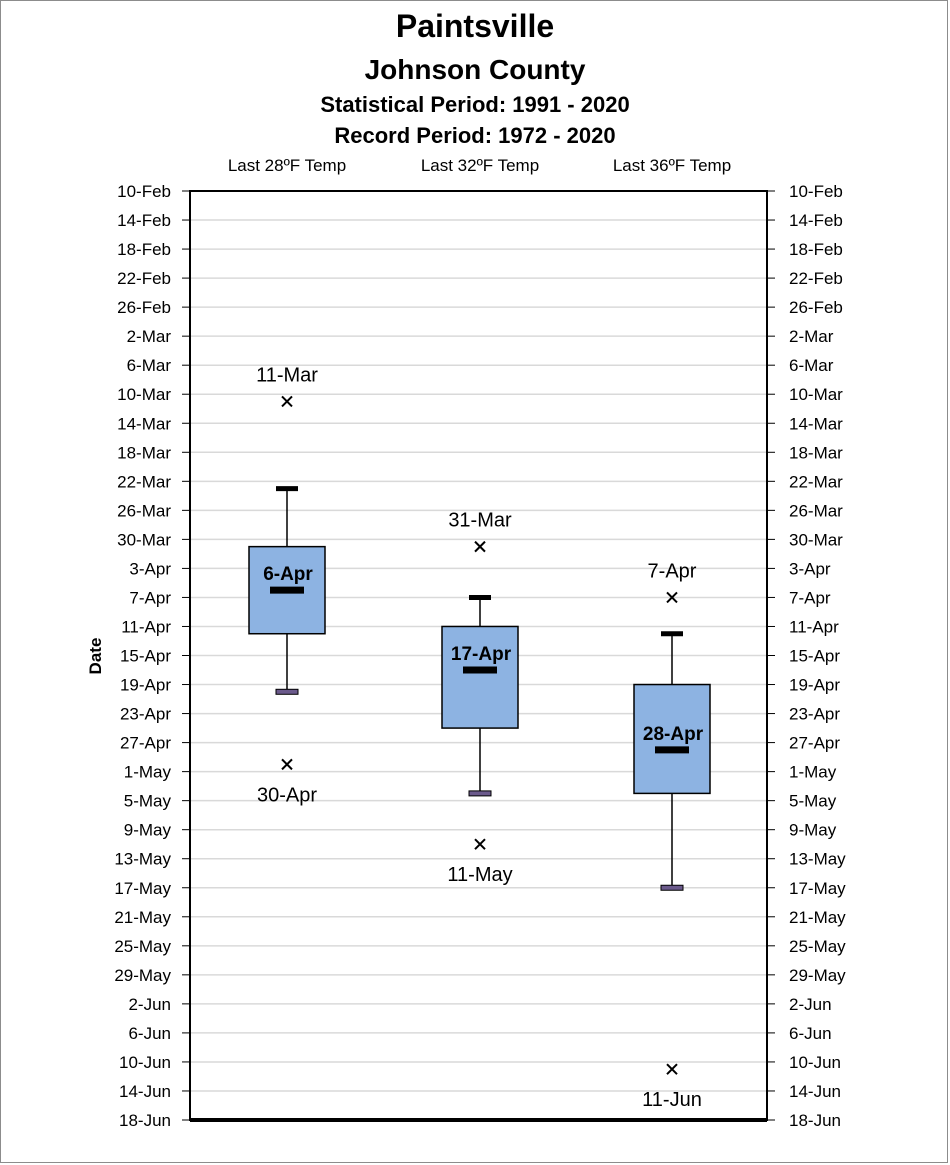 This screenshot has width=950, height=1165. Describe the element at coordinates (816, 510) in the screenshot. I see `y-tick-label-right: 26-Mar` at that location.